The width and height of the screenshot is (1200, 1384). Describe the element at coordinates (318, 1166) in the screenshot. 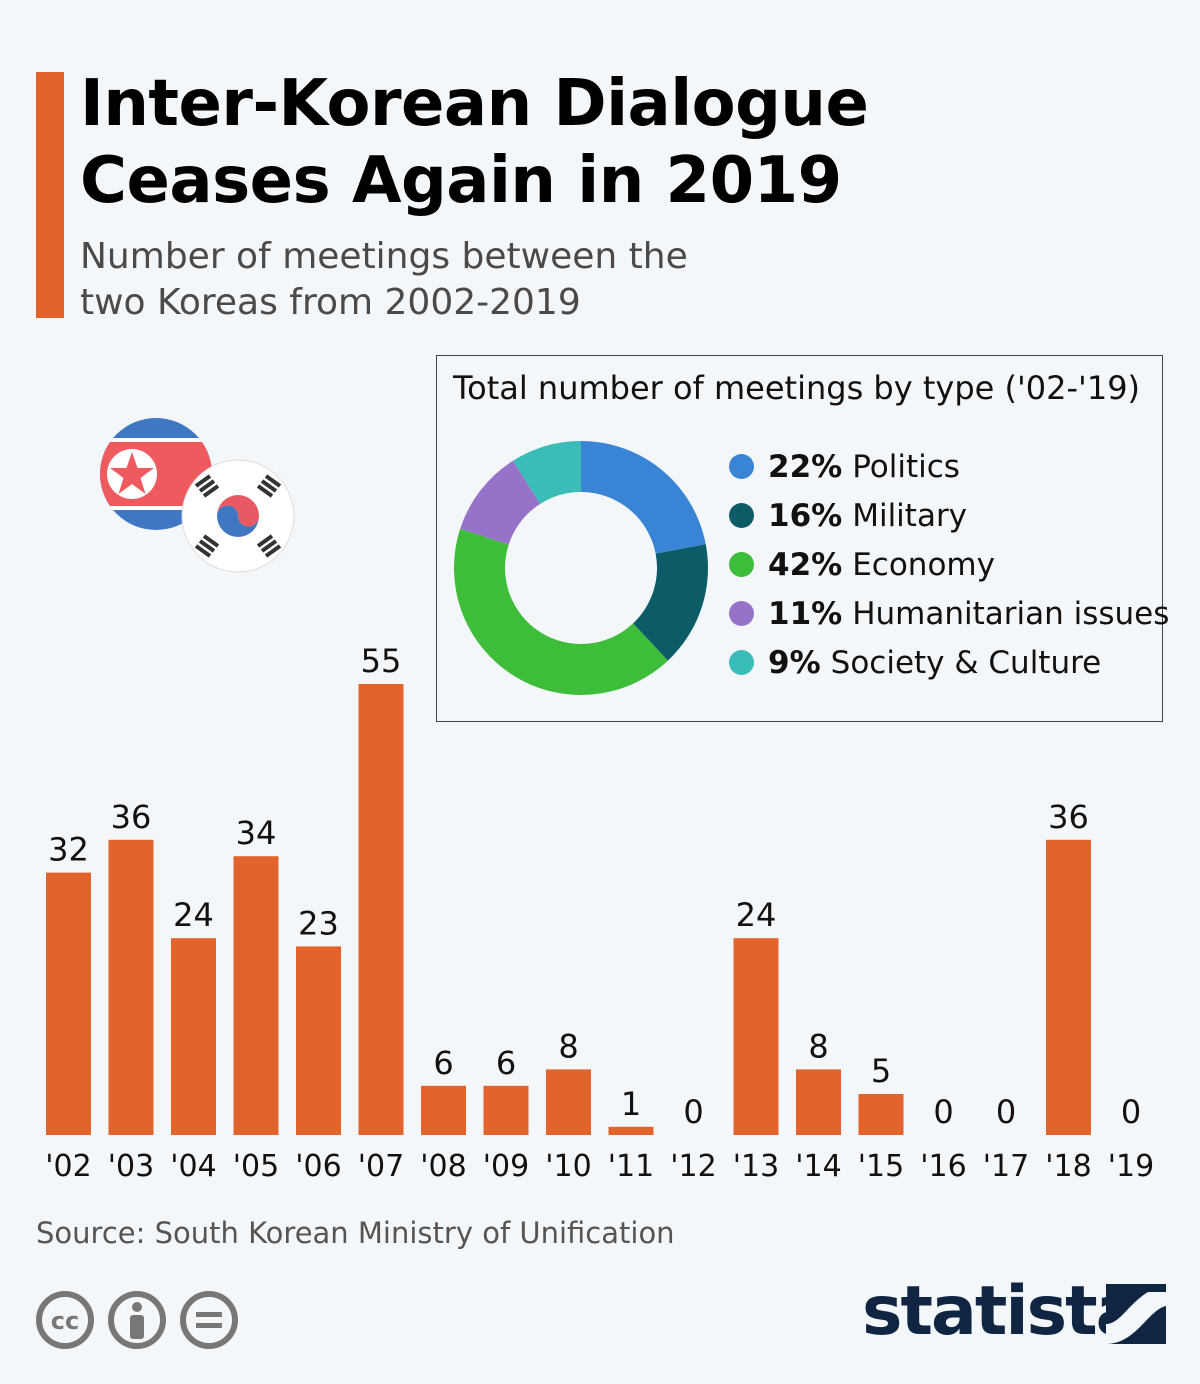

I see `x-tick-label: '06` at that location.